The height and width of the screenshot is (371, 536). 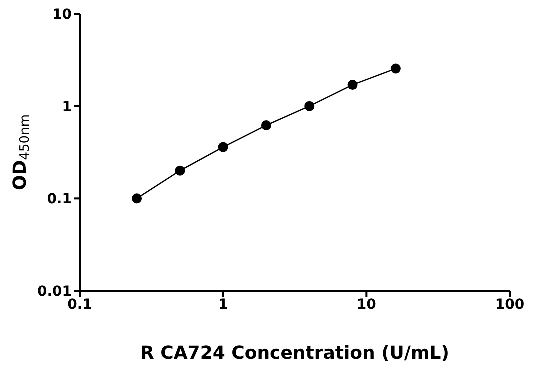 What do you see at coordinates (59, 200) in the screenshot?
I see `y-tick-label: 0.1` at bounding box center [59, 200].